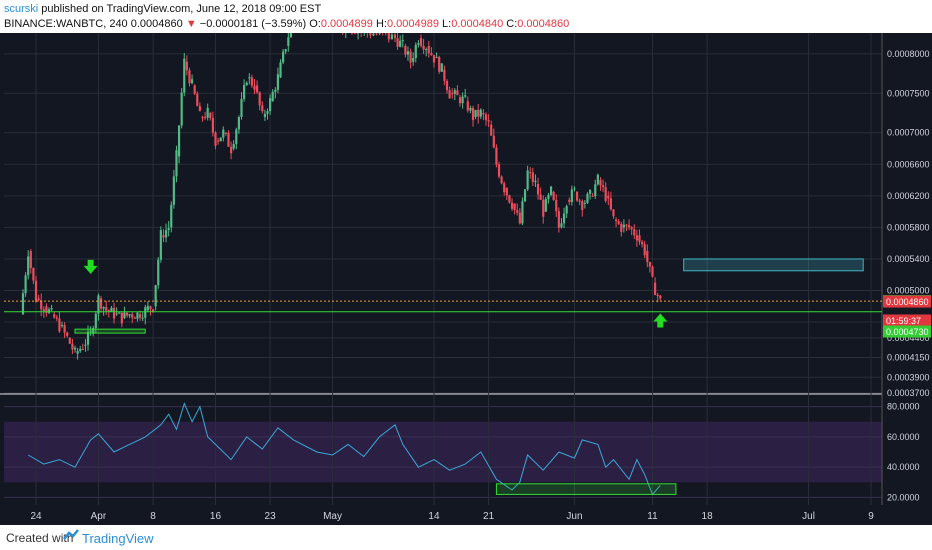 This screenshot has height=550, width=932. What do you see at coordinates (543, 24) in the screenshot?
I see `close-value: 0.0004860` at bounding box center [543, 24].